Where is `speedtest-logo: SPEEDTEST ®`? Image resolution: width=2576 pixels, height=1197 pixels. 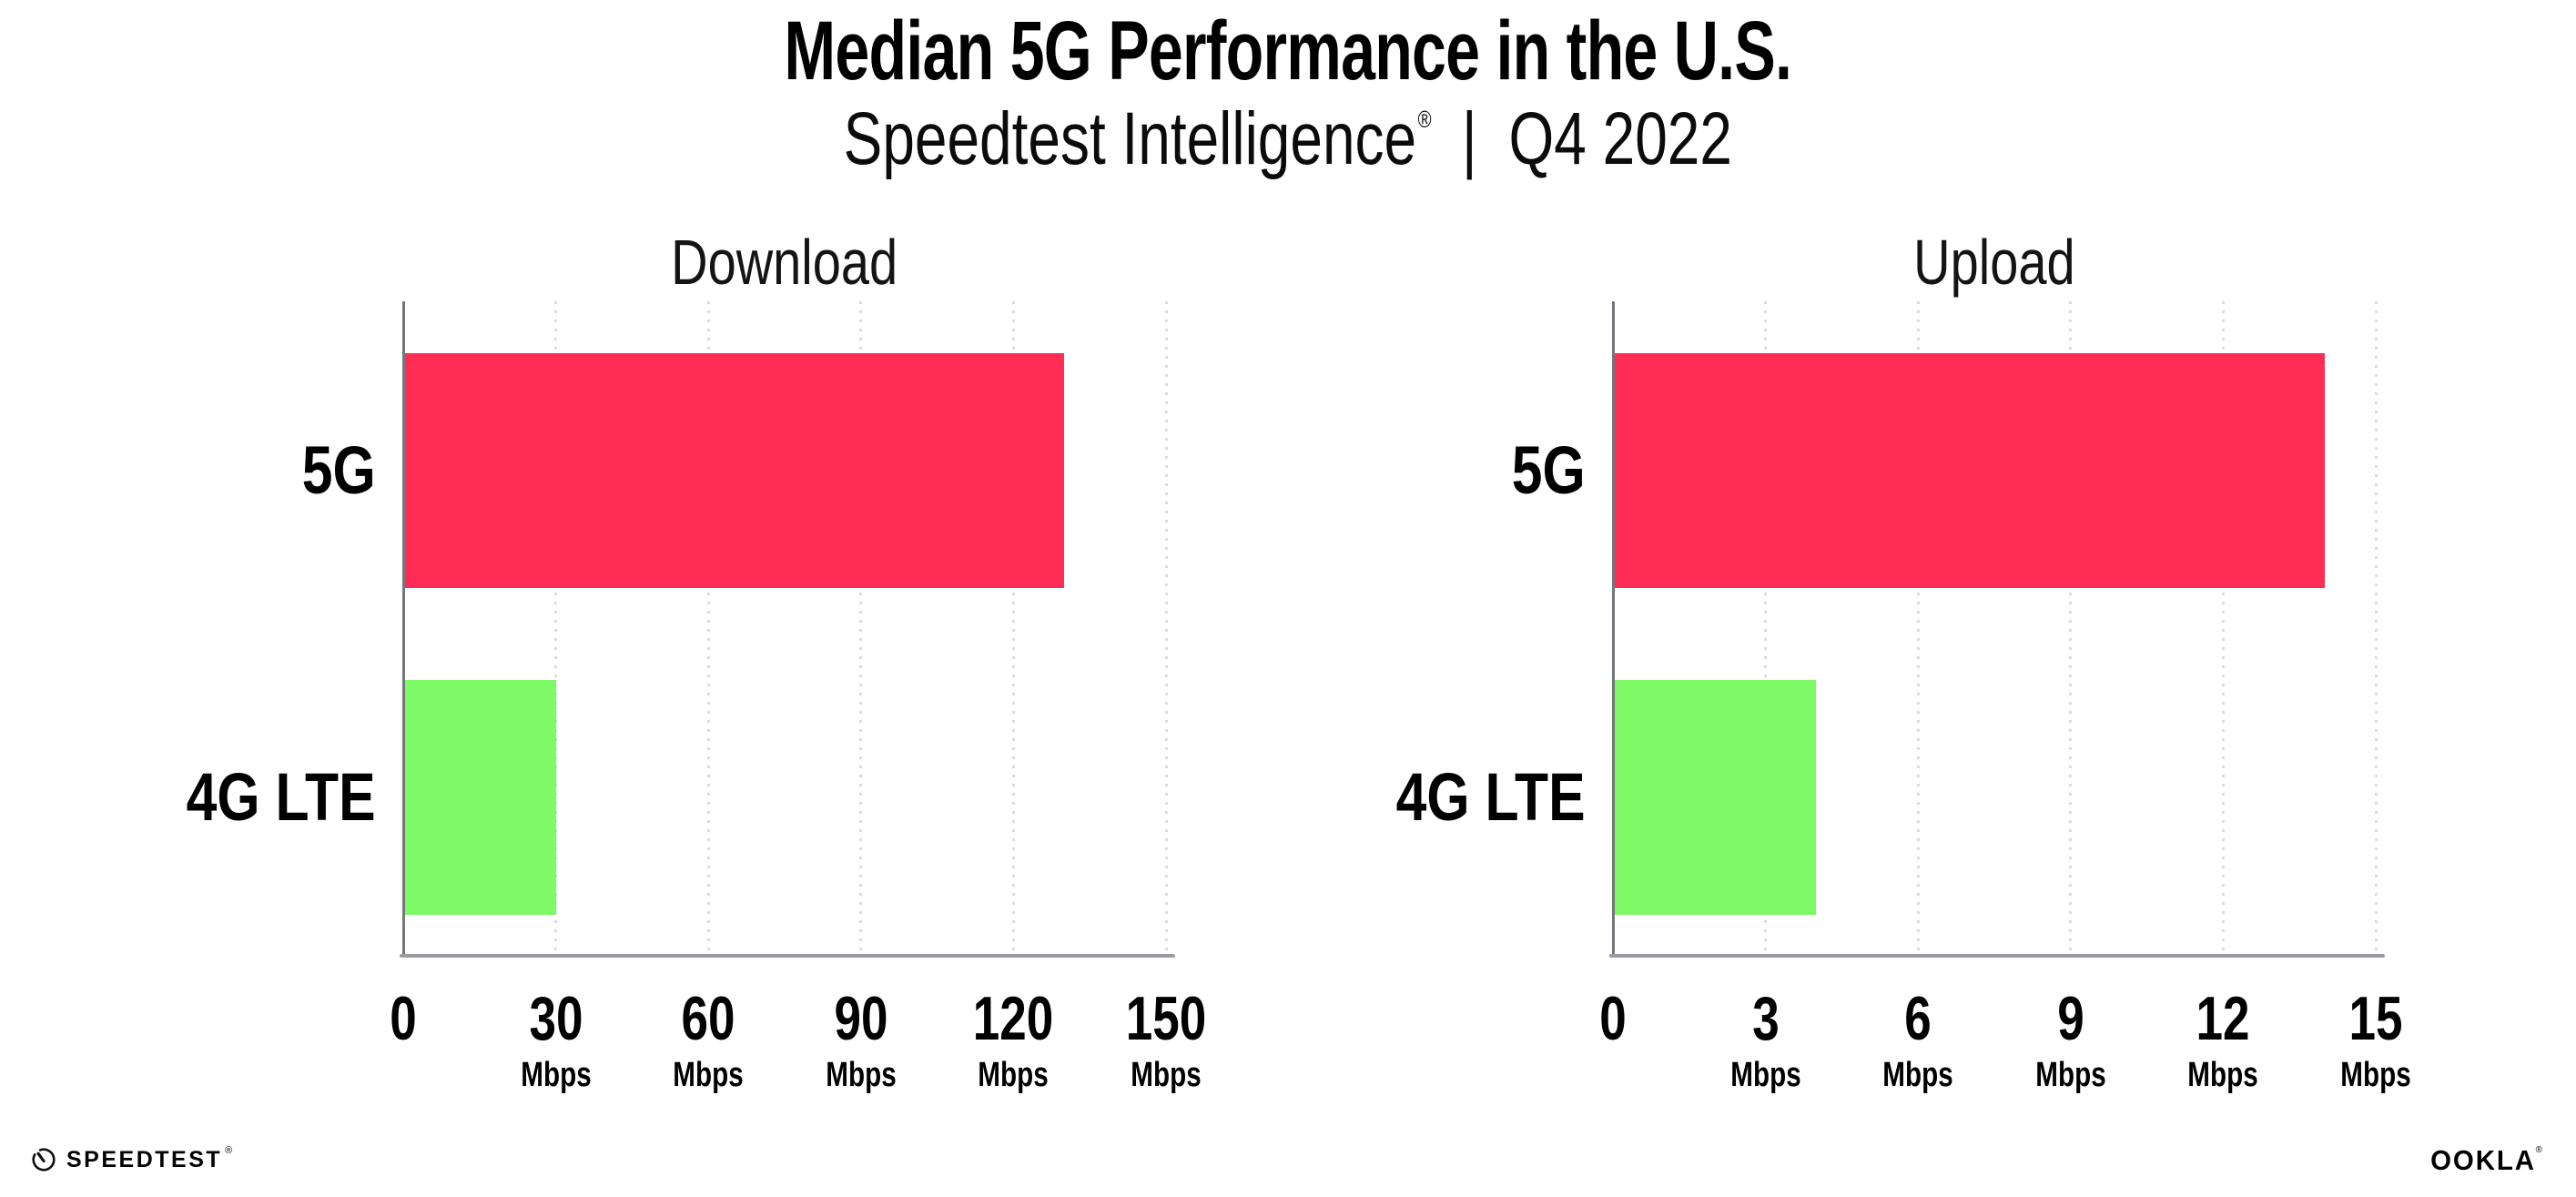
speedtest-logo: SPEEDTEST ® is located at coordinates (131, 1159).